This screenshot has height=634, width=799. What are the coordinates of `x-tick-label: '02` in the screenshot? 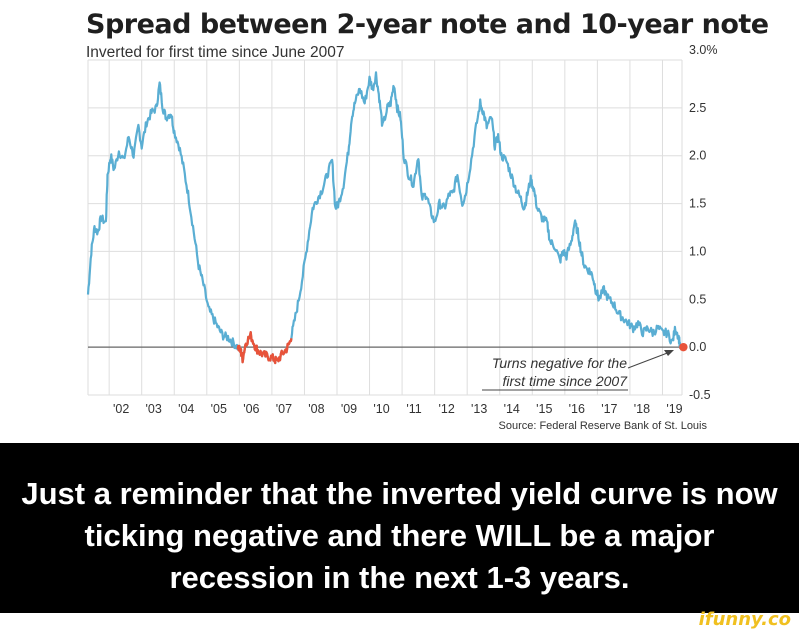 It's located at (121, 409).